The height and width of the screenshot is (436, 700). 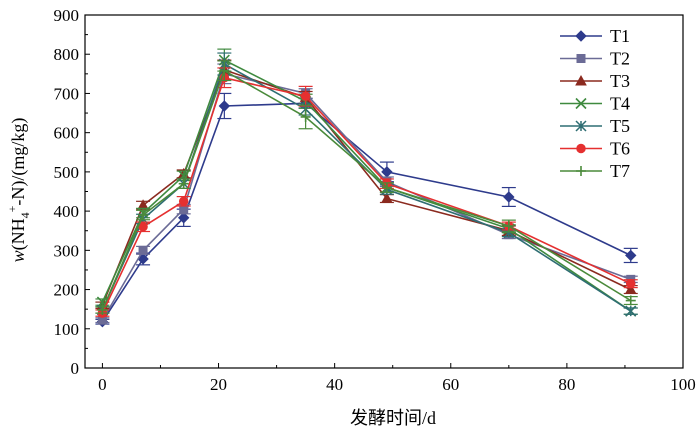 What do you see at coordinates (18, 234) in the screenshot?
I see `y-label-prefix: (NH` at bounding box center [18, 234].